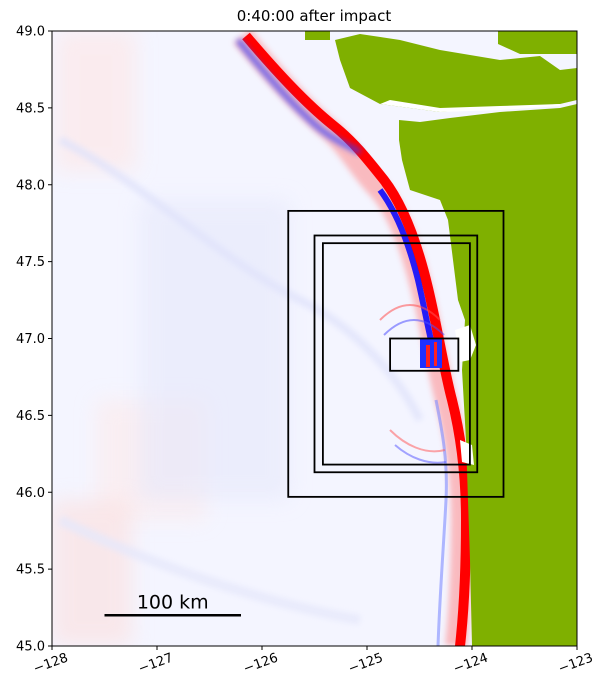 The image size is (607, 692). What do you see at coordinates (260, 664) in the screenshot?
I see `x-tick-label: −126` at bounding box center [260, 664].